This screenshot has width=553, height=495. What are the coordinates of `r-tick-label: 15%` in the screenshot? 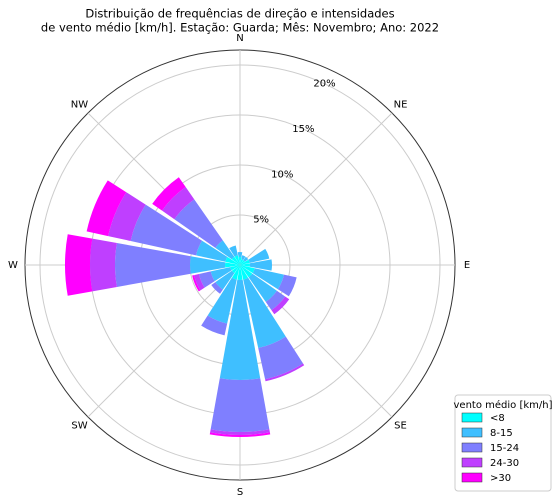 It's located at (303, 129).